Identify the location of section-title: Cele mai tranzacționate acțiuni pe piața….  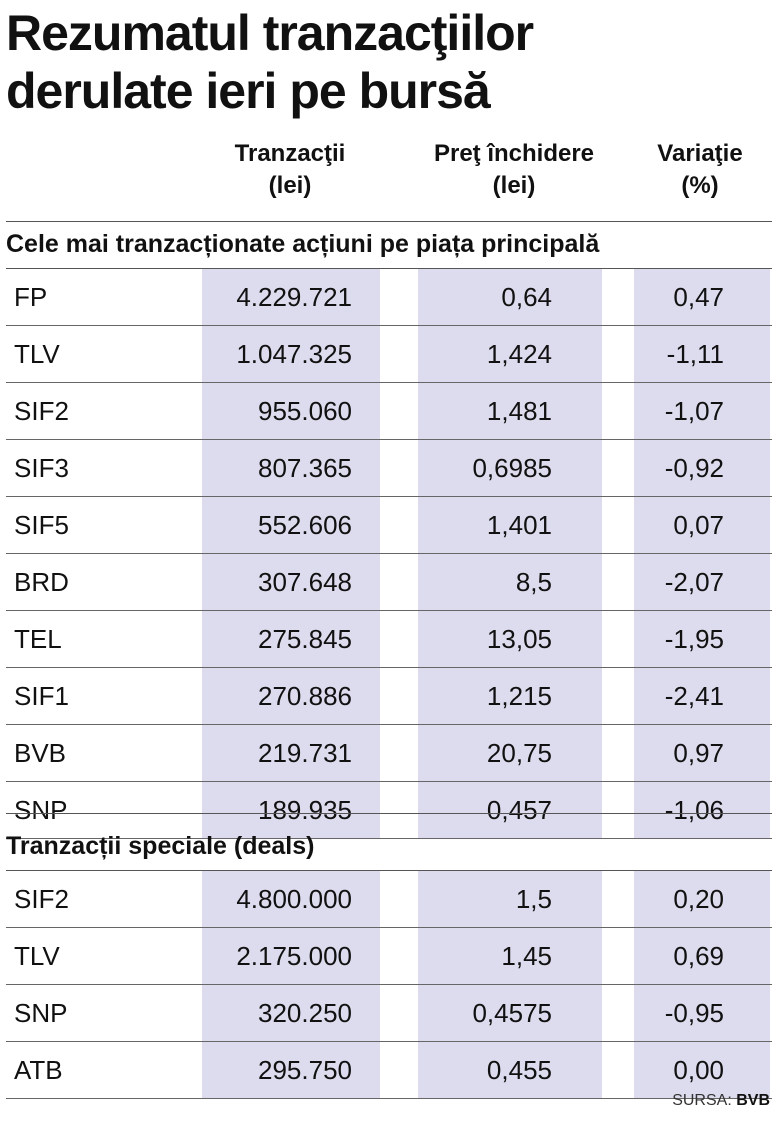
(303, 244).